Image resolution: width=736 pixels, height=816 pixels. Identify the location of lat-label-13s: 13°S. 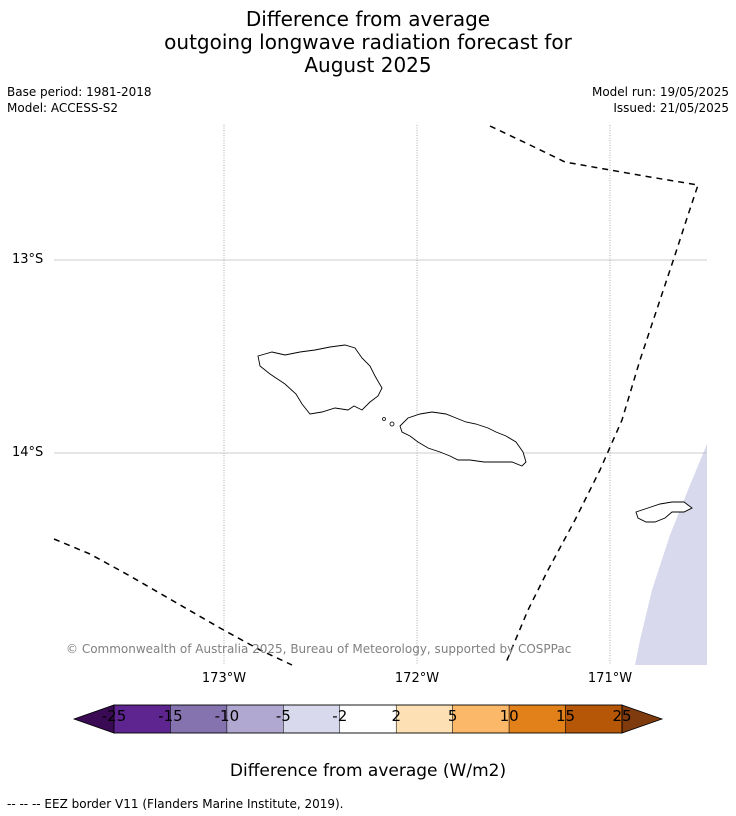
(28, 259).